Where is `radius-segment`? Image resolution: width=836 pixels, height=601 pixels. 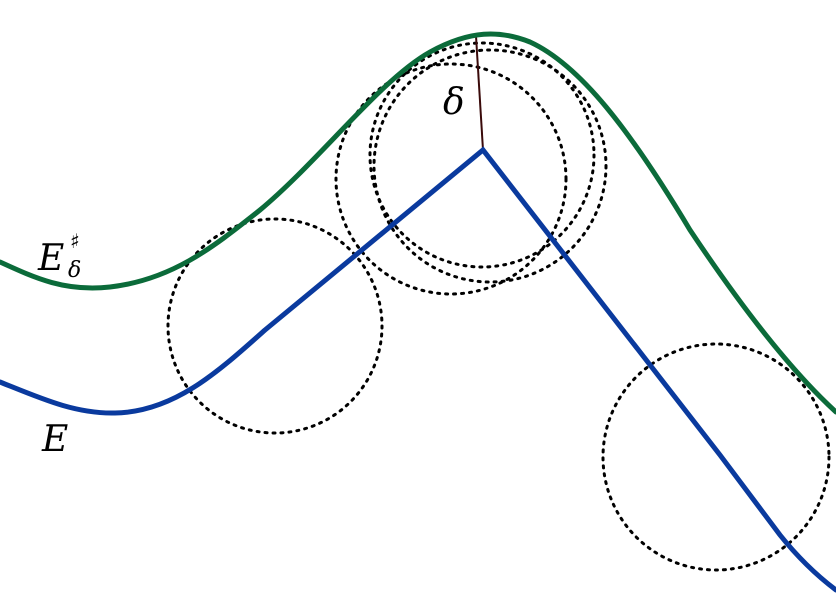
radius-segment is located at coordinates (479, 93).